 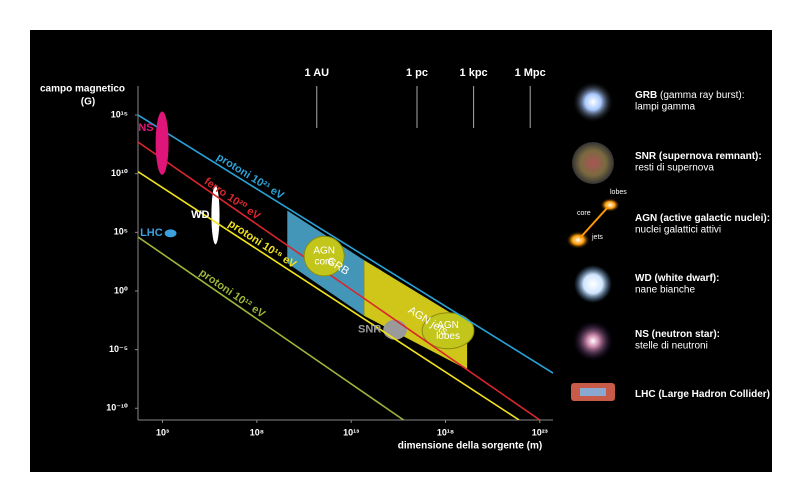 What do you see at coordinates (145, 128) in the screenshot?
I see `region-label: NS` at bounding box center [145, 128].